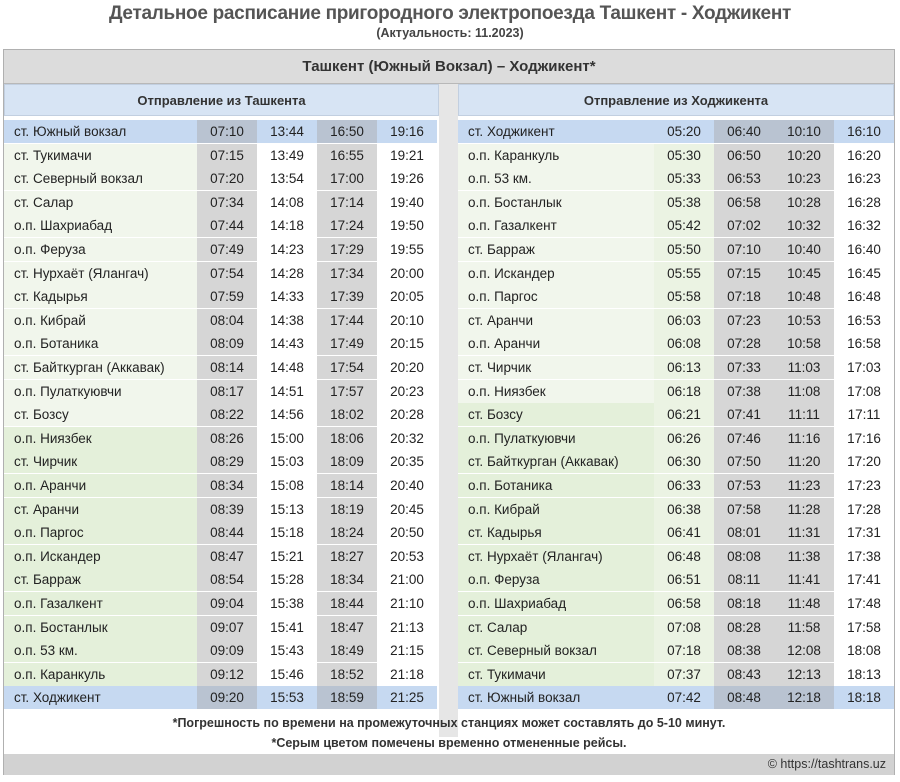 Image resolution: width=900 pixels, height=782 pixels. Describe the element at coordinates (227, 438) in the screenshot. I see `departure-time: 08:26` at that location.